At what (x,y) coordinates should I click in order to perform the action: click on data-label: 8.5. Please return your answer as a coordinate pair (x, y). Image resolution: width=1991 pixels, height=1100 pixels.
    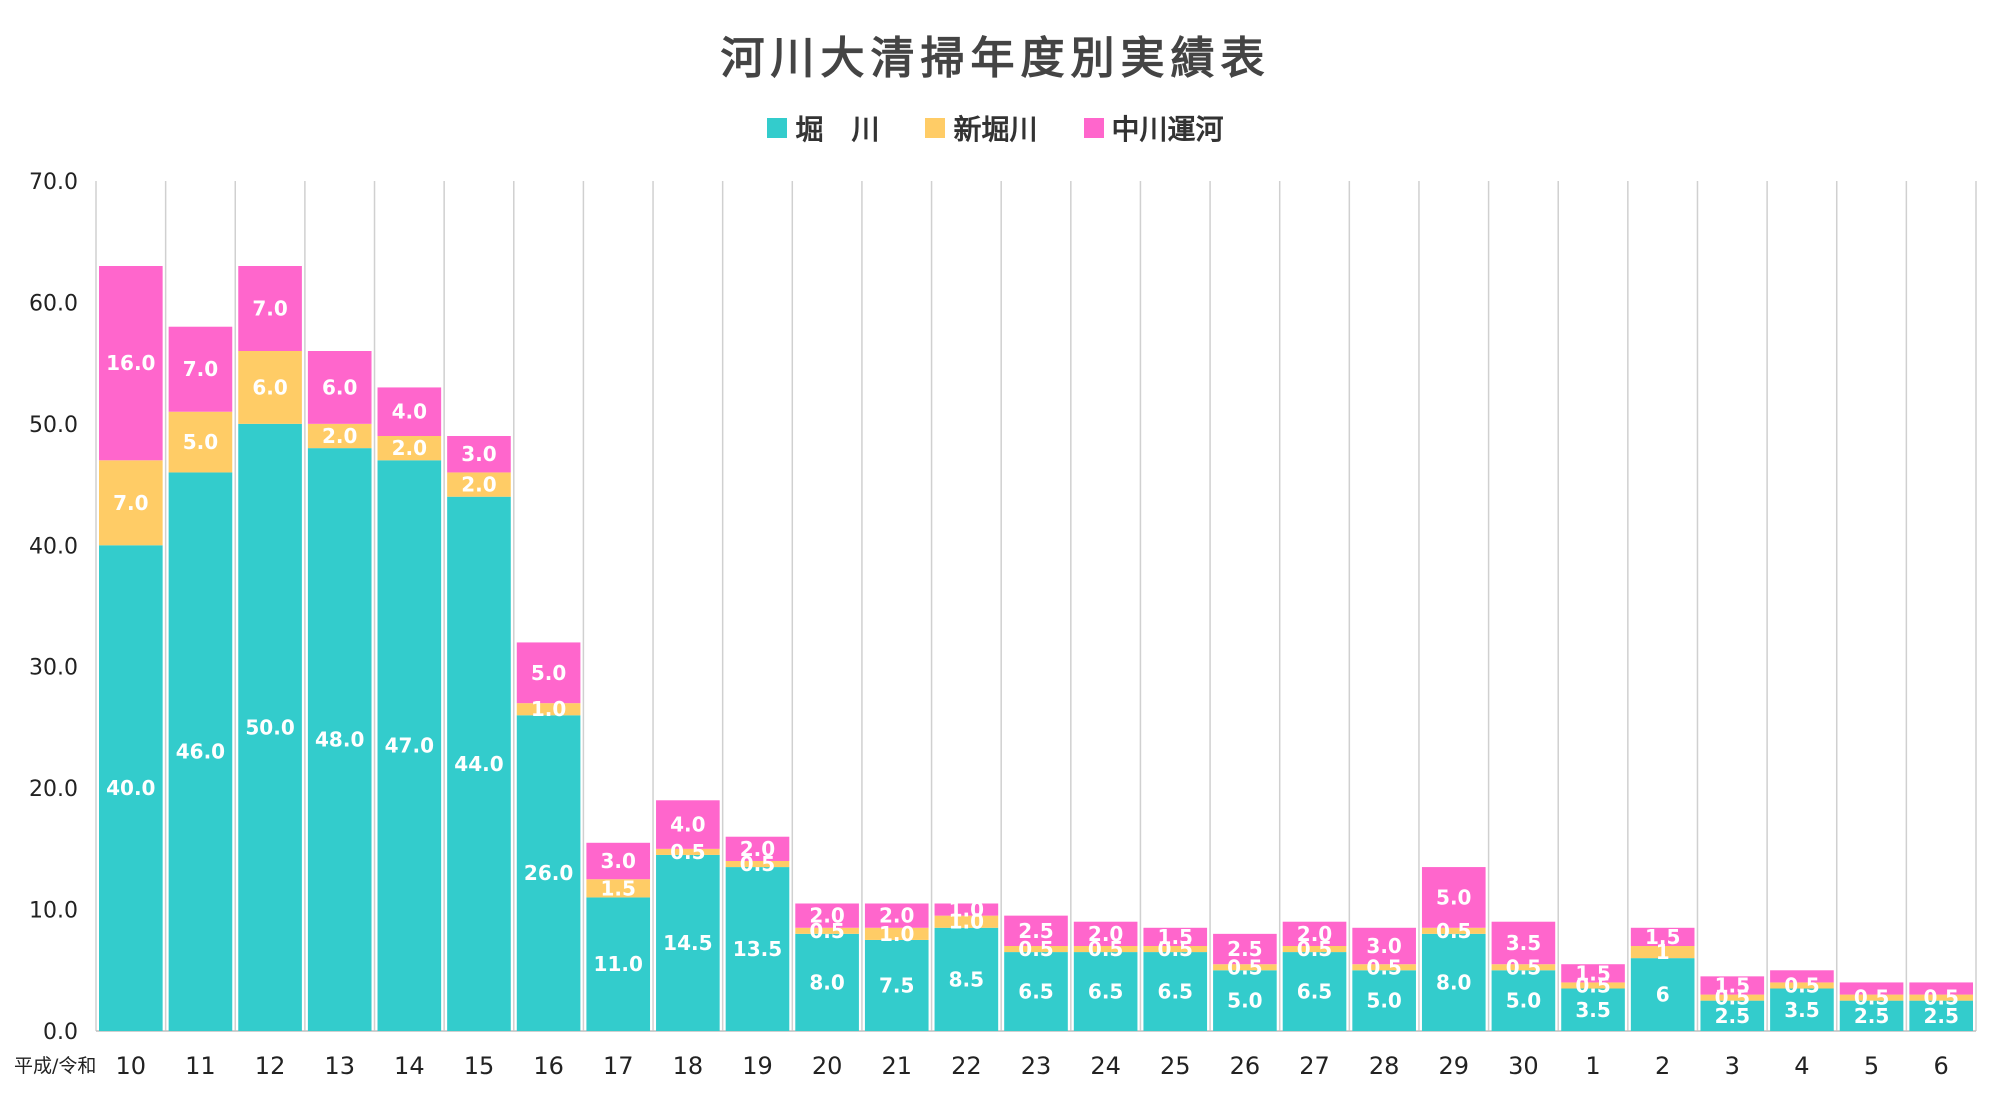
    Looking at the image, I should click on (966, 979).